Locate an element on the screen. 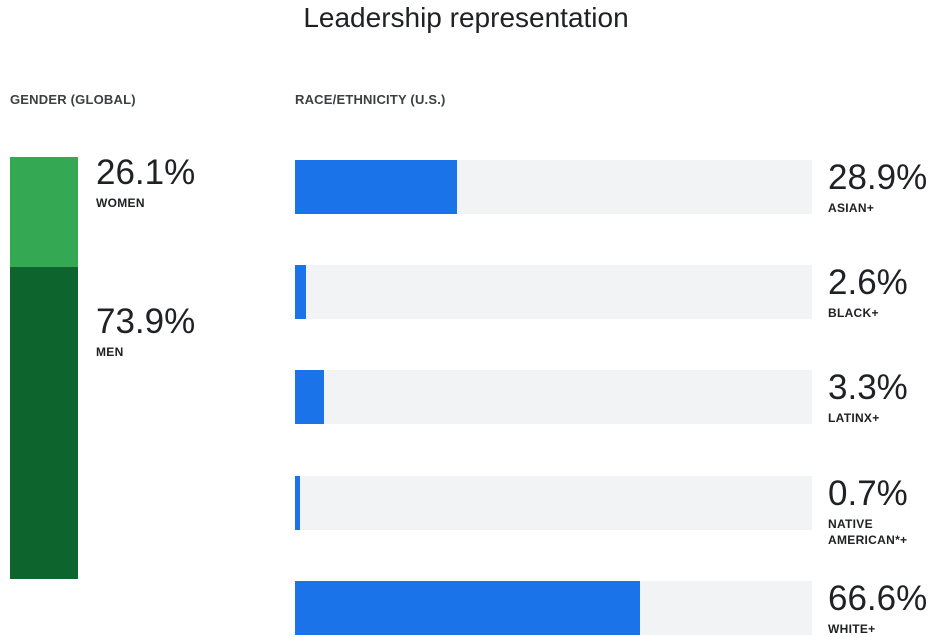 The image size is (932, 637). race-bar-native-american is located at coordinates (297, 503).